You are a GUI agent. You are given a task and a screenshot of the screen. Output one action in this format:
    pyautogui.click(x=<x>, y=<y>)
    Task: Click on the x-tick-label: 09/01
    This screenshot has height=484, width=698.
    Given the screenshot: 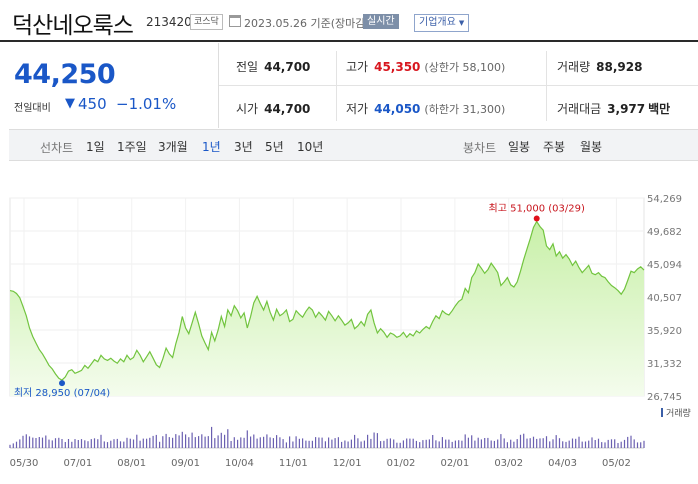 What is the action you would take?
    pyautogui.click(x=185, y=463)
    